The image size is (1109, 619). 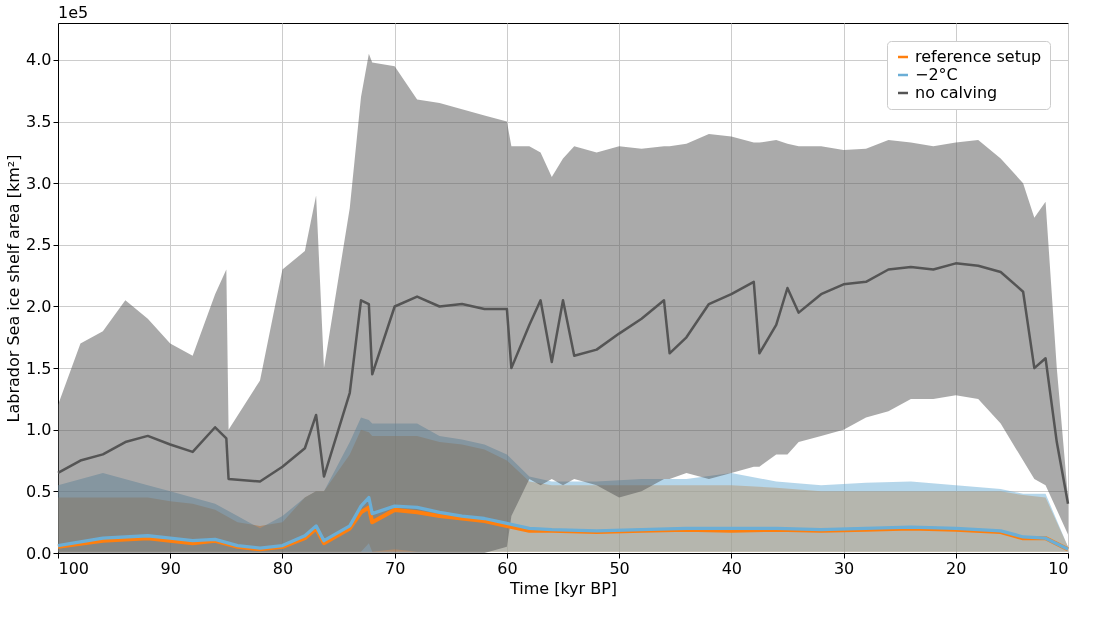 I want to click on legend-label: −2°C, so click(x=936, y=74).